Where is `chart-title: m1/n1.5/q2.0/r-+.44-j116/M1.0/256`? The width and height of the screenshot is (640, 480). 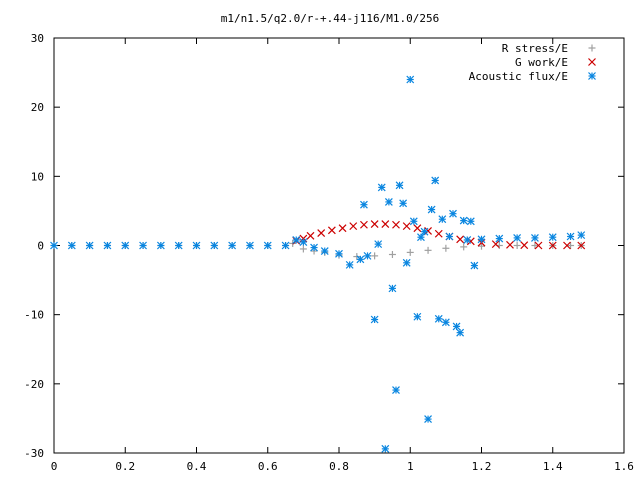 chart-title: m1/n1.5/q2.0/r-+.44-j116/M1.0/256 is located at coordinates (330, 18).